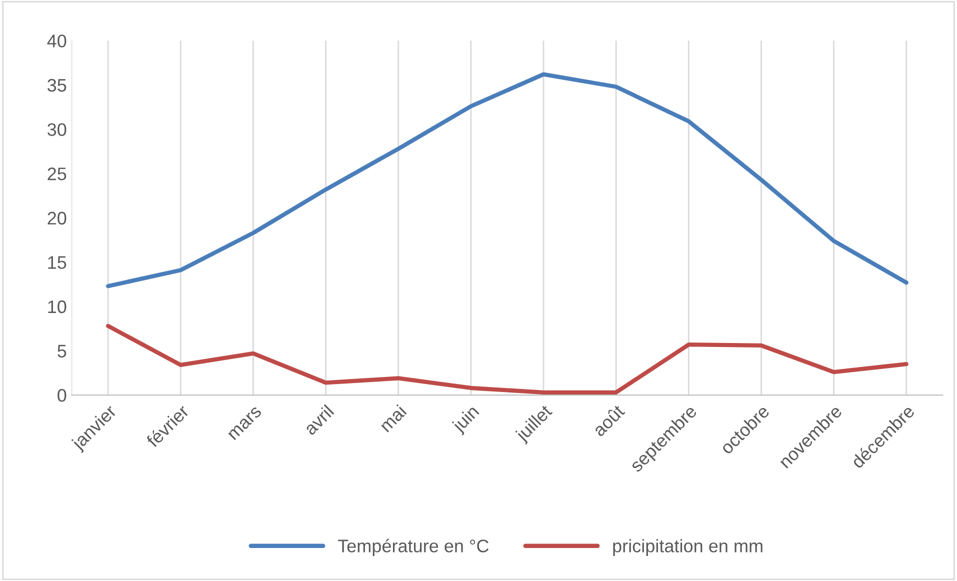 This screenshot has width=957, height=581. Describe the element at coordinates (57, 174) in the screenshot. I see `y-tick-label: 25` at that location.